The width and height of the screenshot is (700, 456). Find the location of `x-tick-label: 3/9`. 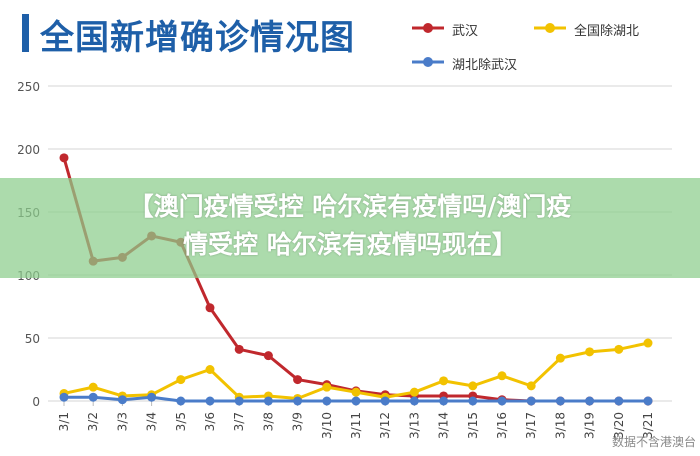

x-tick-label: 3/9 is located at coordinates (298, 421).